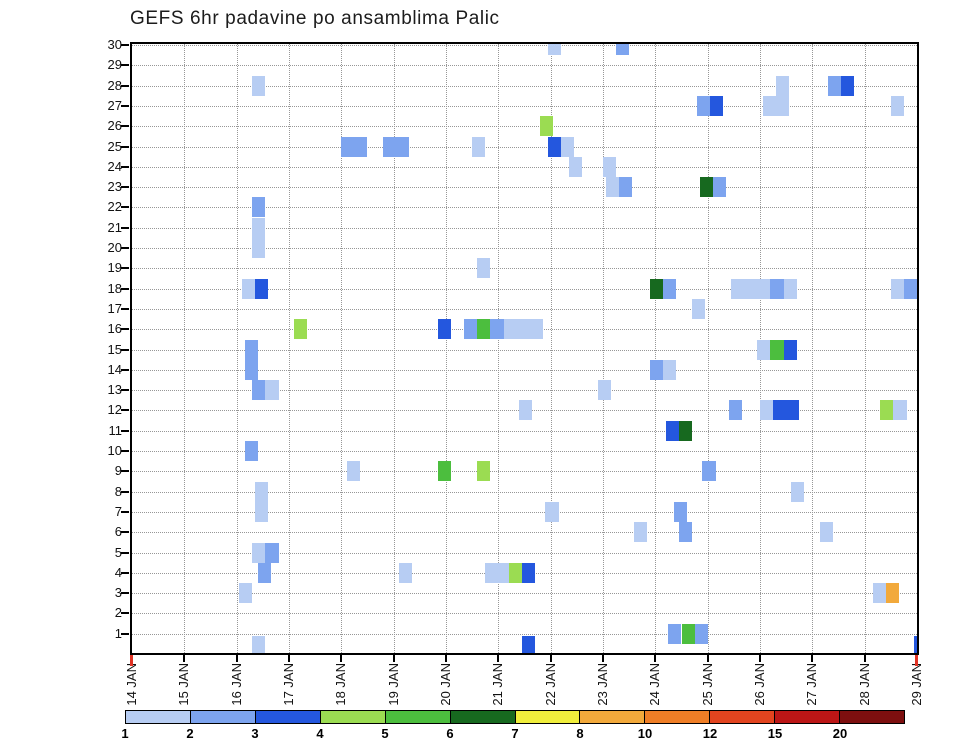  I want to click on x-axis-label: 22 JAN, so click(550, 684).